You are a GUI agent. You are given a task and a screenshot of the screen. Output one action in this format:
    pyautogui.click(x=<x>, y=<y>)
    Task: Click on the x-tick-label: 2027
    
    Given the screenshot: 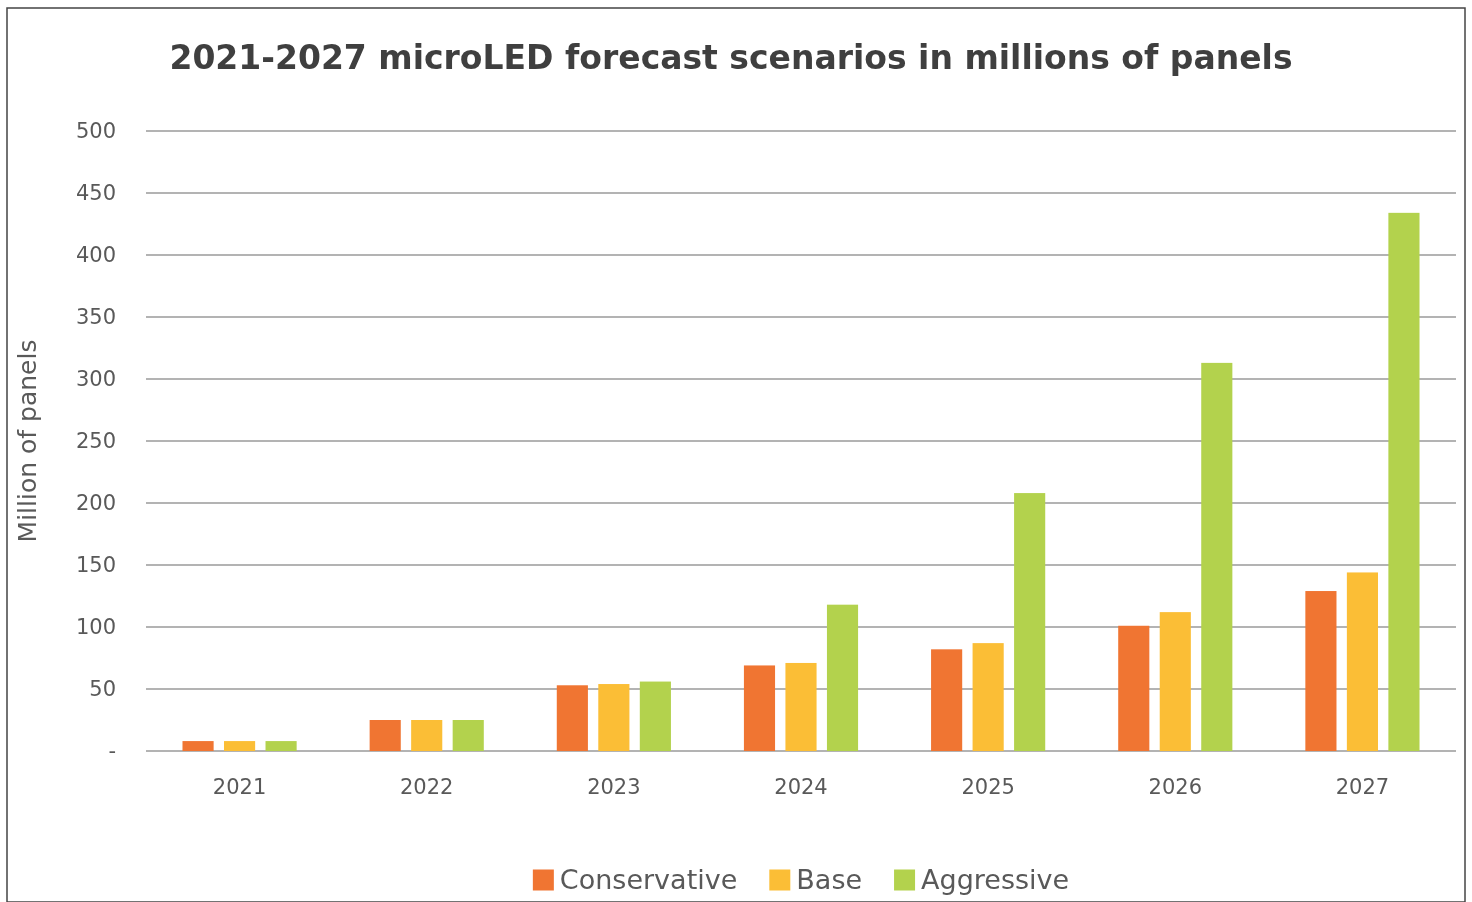 What is the action you would take?
    pyautogui.click(x=1362, y=787)
    